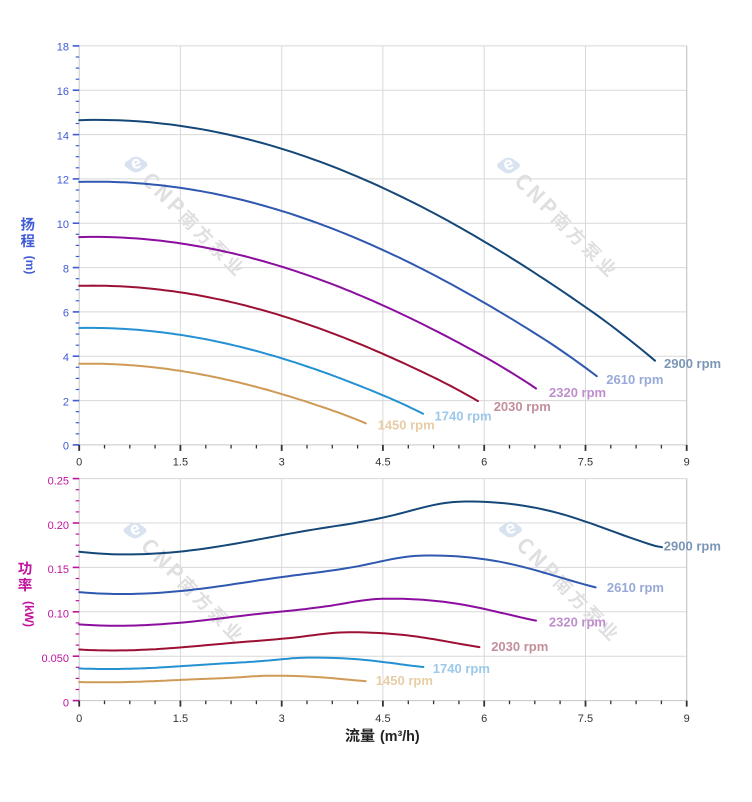 This screenshot has height=802, width=752. What do you see at coordinates (55, 659) in the screenshot?
I see `svg-text: 0.050` at bounding box center [55, 659].